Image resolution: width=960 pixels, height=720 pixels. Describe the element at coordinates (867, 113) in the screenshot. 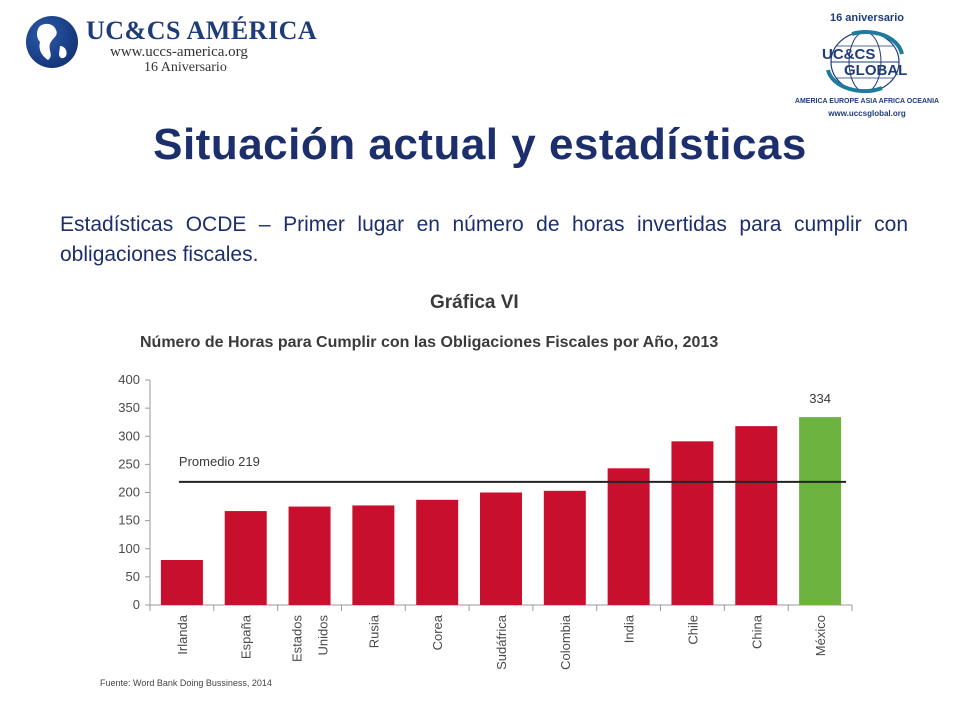

I see `logo-url-text: www.uccsglobal.org` at that location.